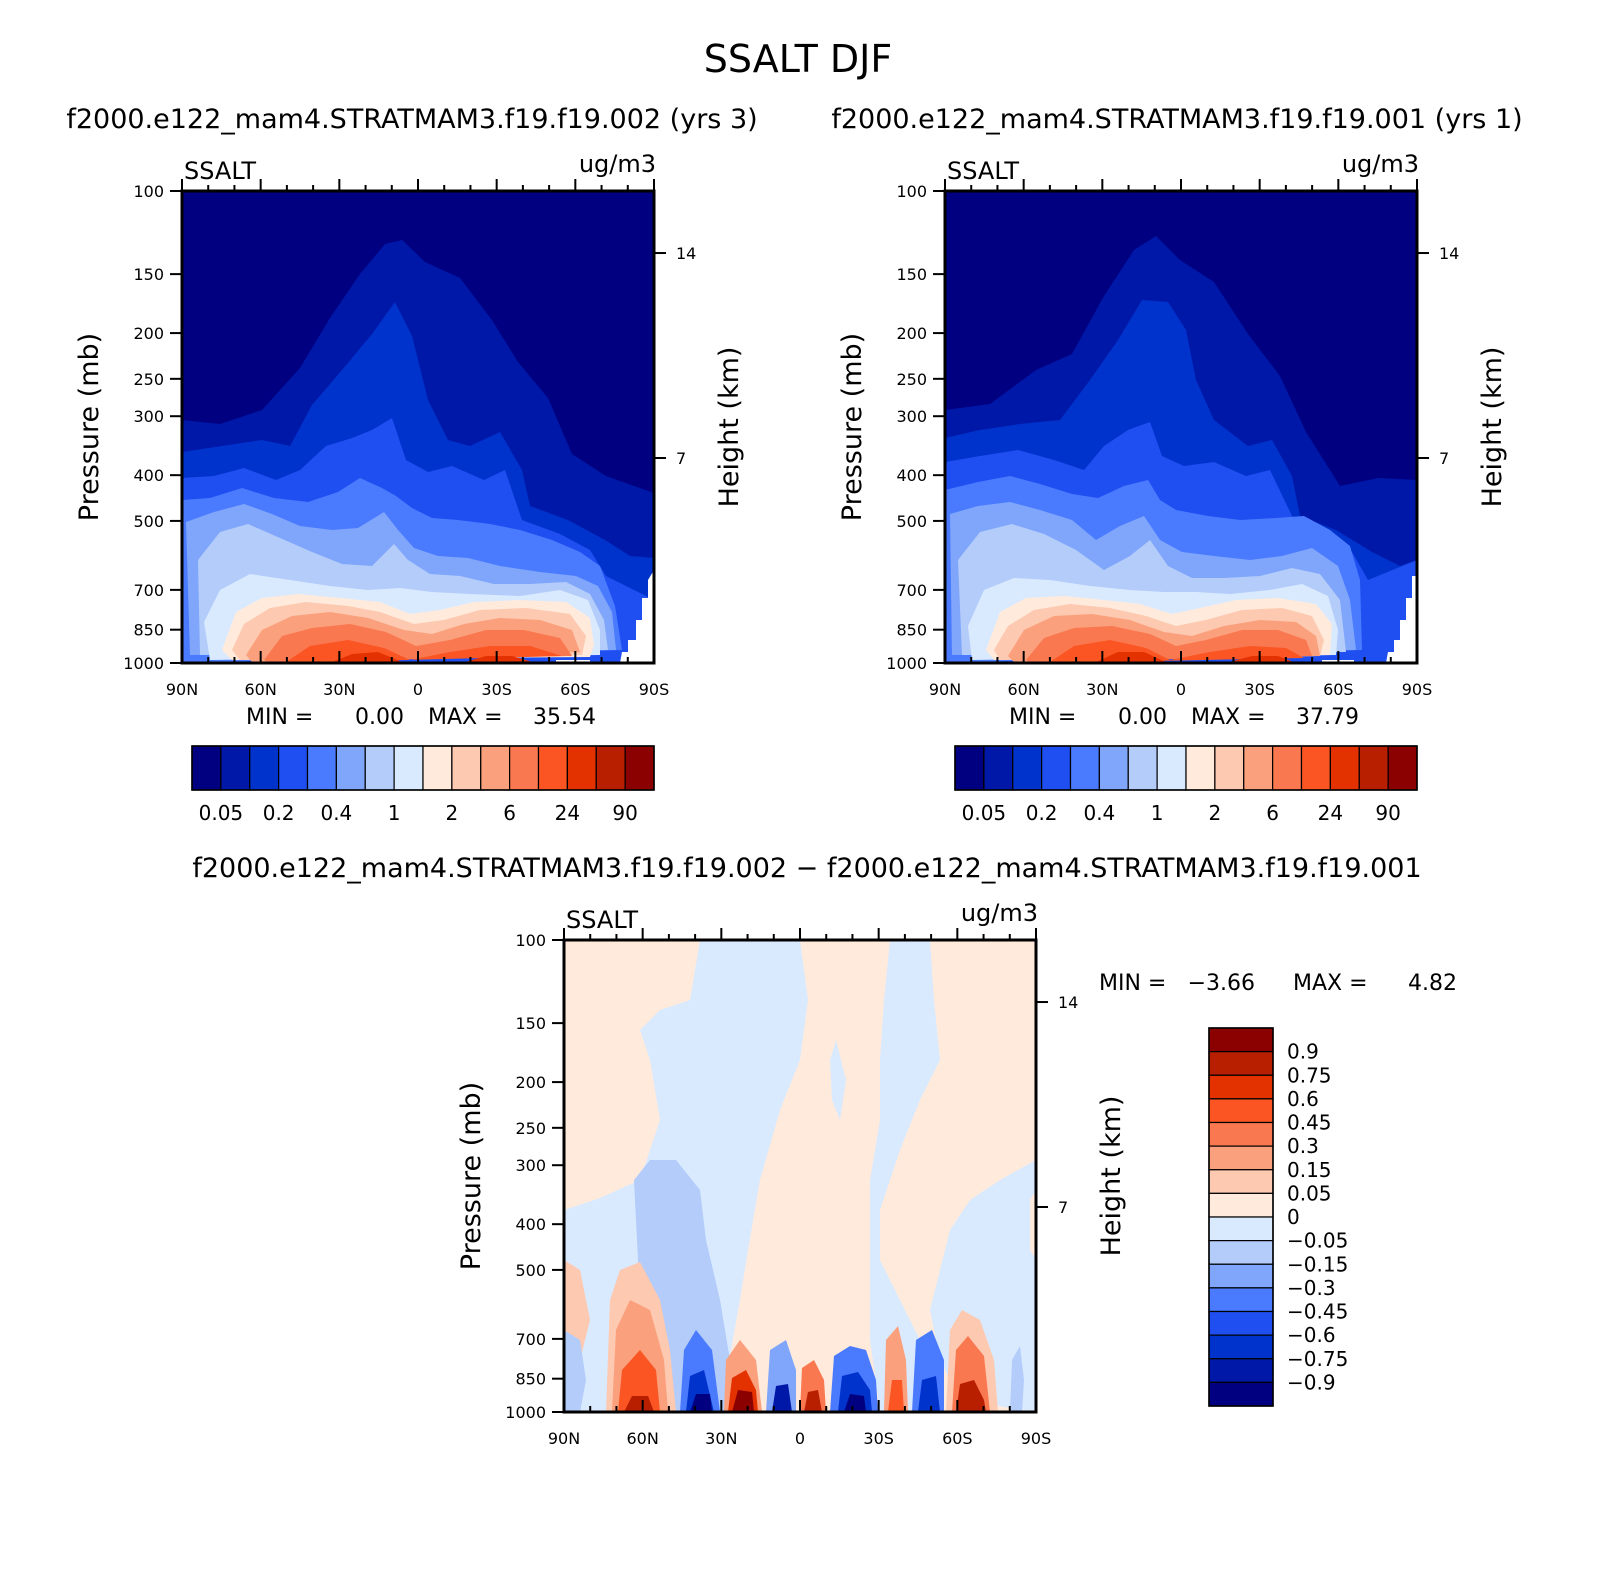  What do you see at coordinates (1293, 1217) in the screenshot?
I see `colorbar-label: 0` at bounding box center [1293, 1217].